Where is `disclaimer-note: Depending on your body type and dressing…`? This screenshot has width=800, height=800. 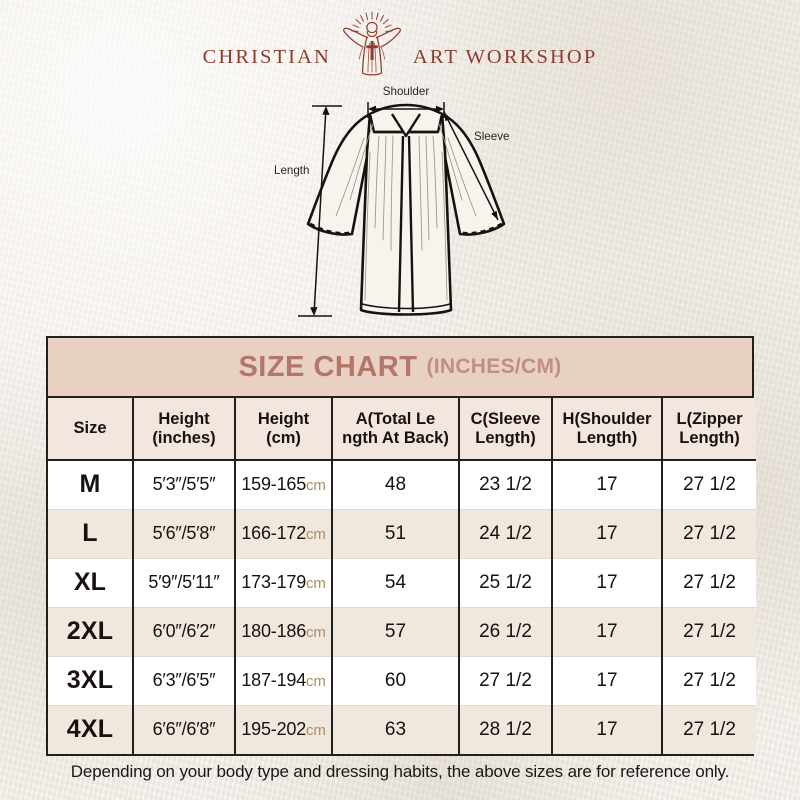 disclaimer-note: Depending on your body type and dressing… is located at coordinates (400, 771).